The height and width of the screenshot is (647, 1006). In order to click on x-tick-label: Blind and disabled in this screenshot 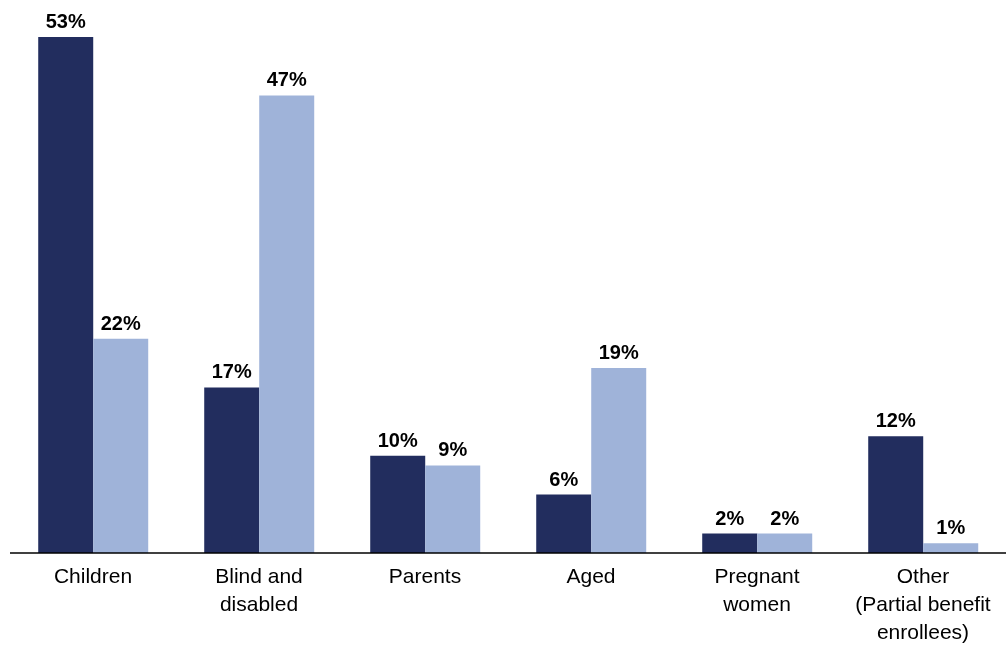, I will do `click(259, 589)`.